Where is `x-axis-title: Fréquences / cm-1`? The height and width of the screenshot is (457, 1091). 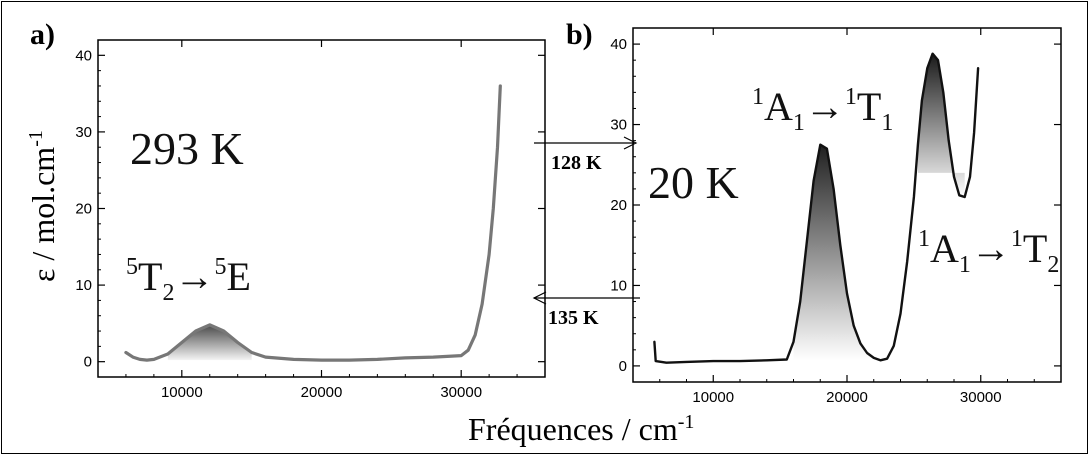 x-axis-title: Fréquences / cm-1 is located at coordinates (581, 429).